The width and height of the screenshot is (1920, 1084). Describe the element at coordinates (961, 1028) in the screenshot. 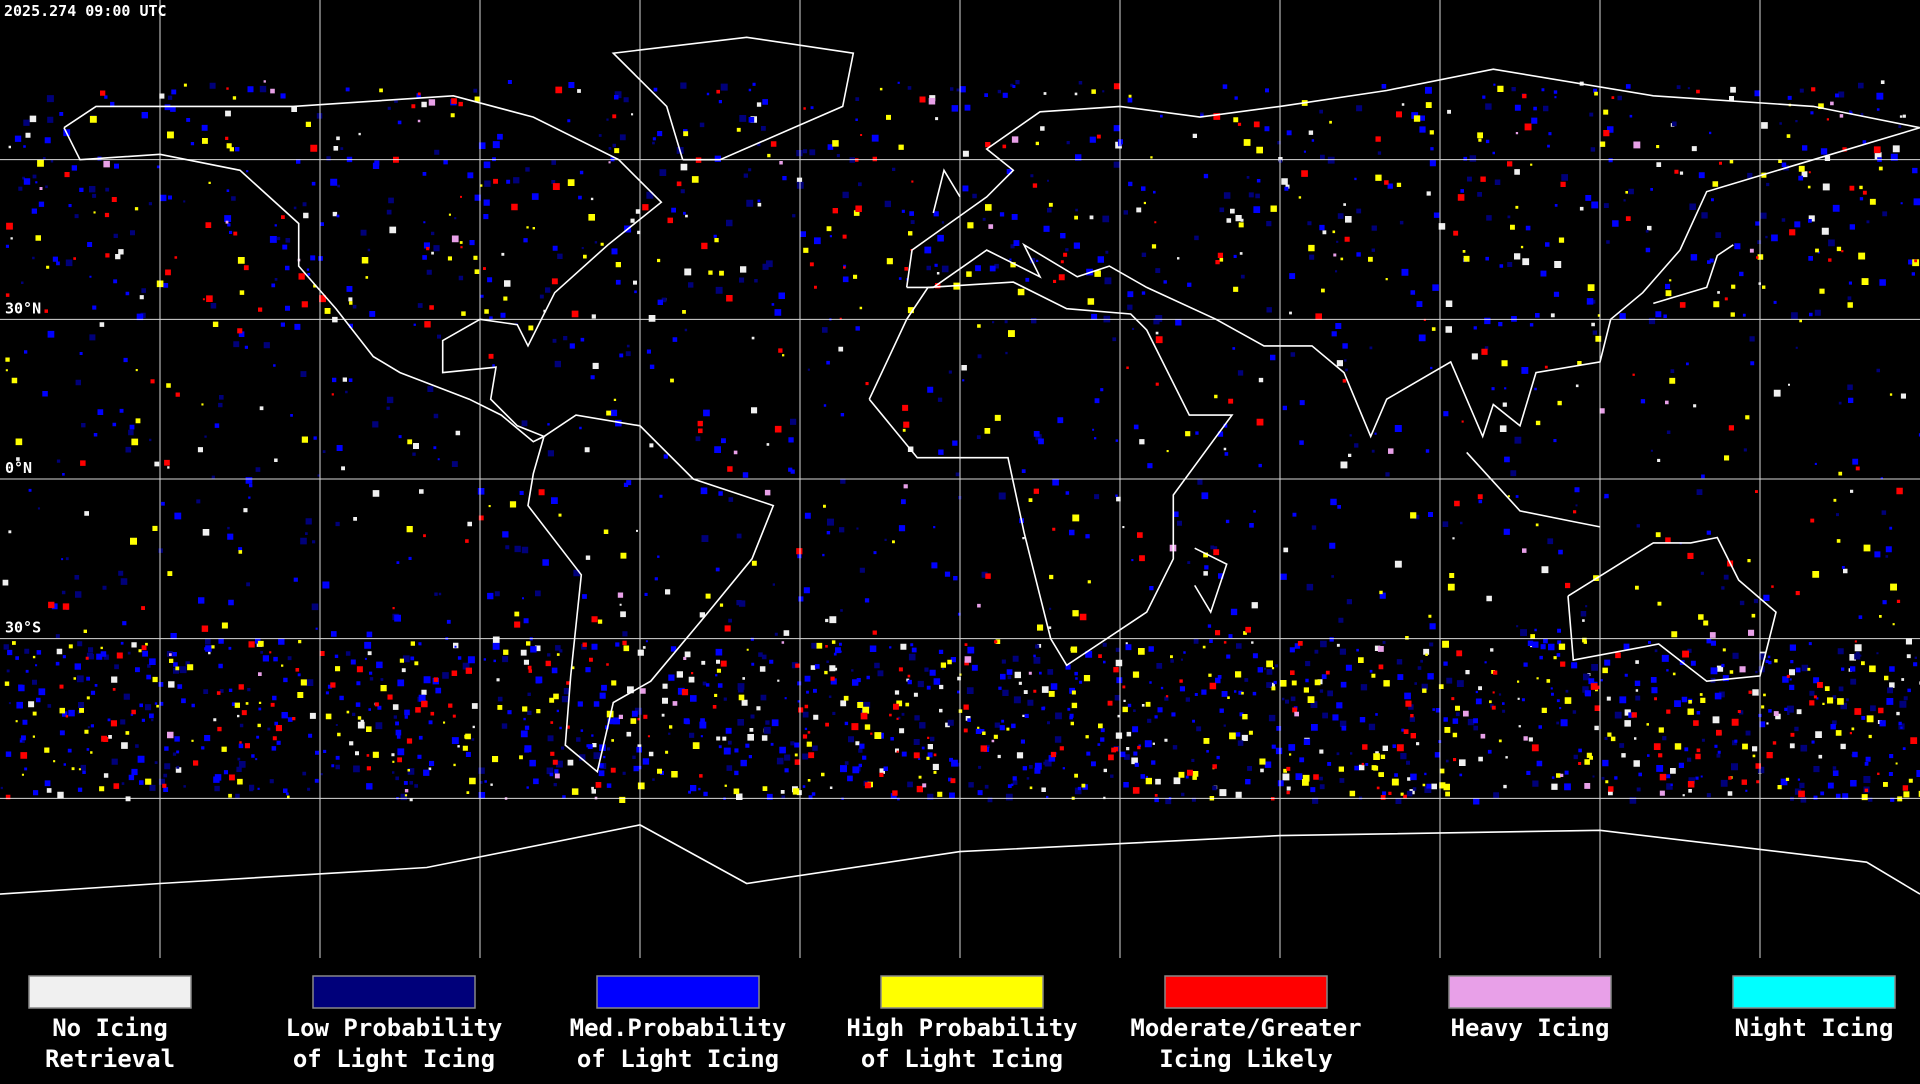

I see `legend-label: High Probability` at that location.